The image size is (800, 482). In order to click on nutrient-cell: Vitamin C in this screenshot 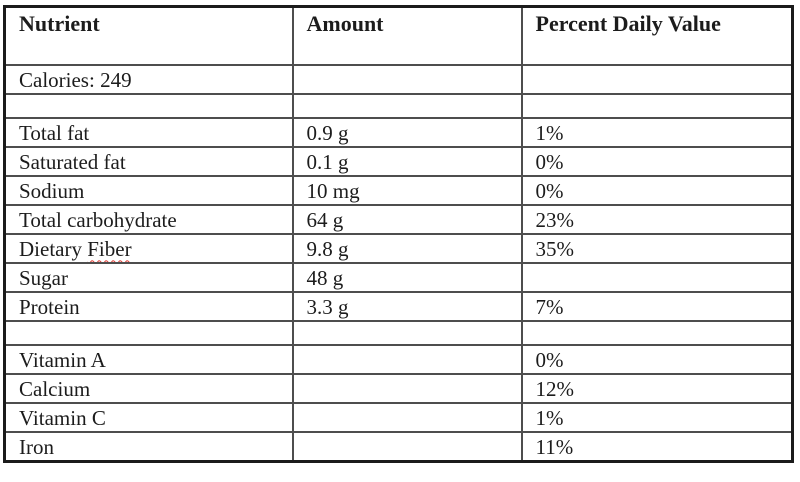, I will do `click(148, 417)`.